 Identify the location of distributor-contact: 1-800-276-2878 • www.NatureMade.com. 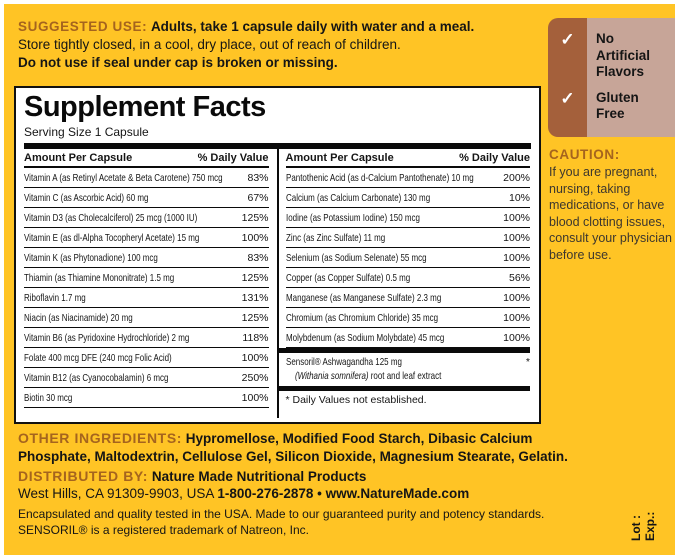
(343, 493).